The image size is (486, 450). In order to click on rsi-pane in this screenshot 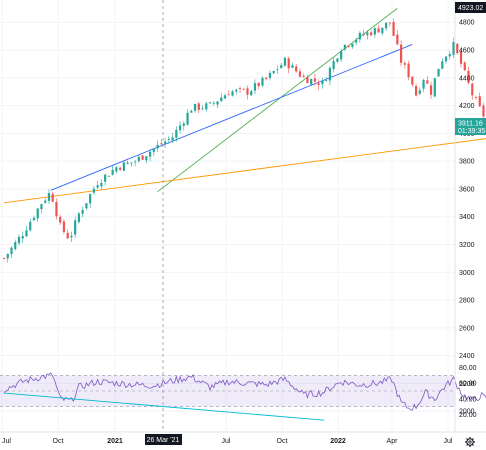, I will do `click(243, 391)`.